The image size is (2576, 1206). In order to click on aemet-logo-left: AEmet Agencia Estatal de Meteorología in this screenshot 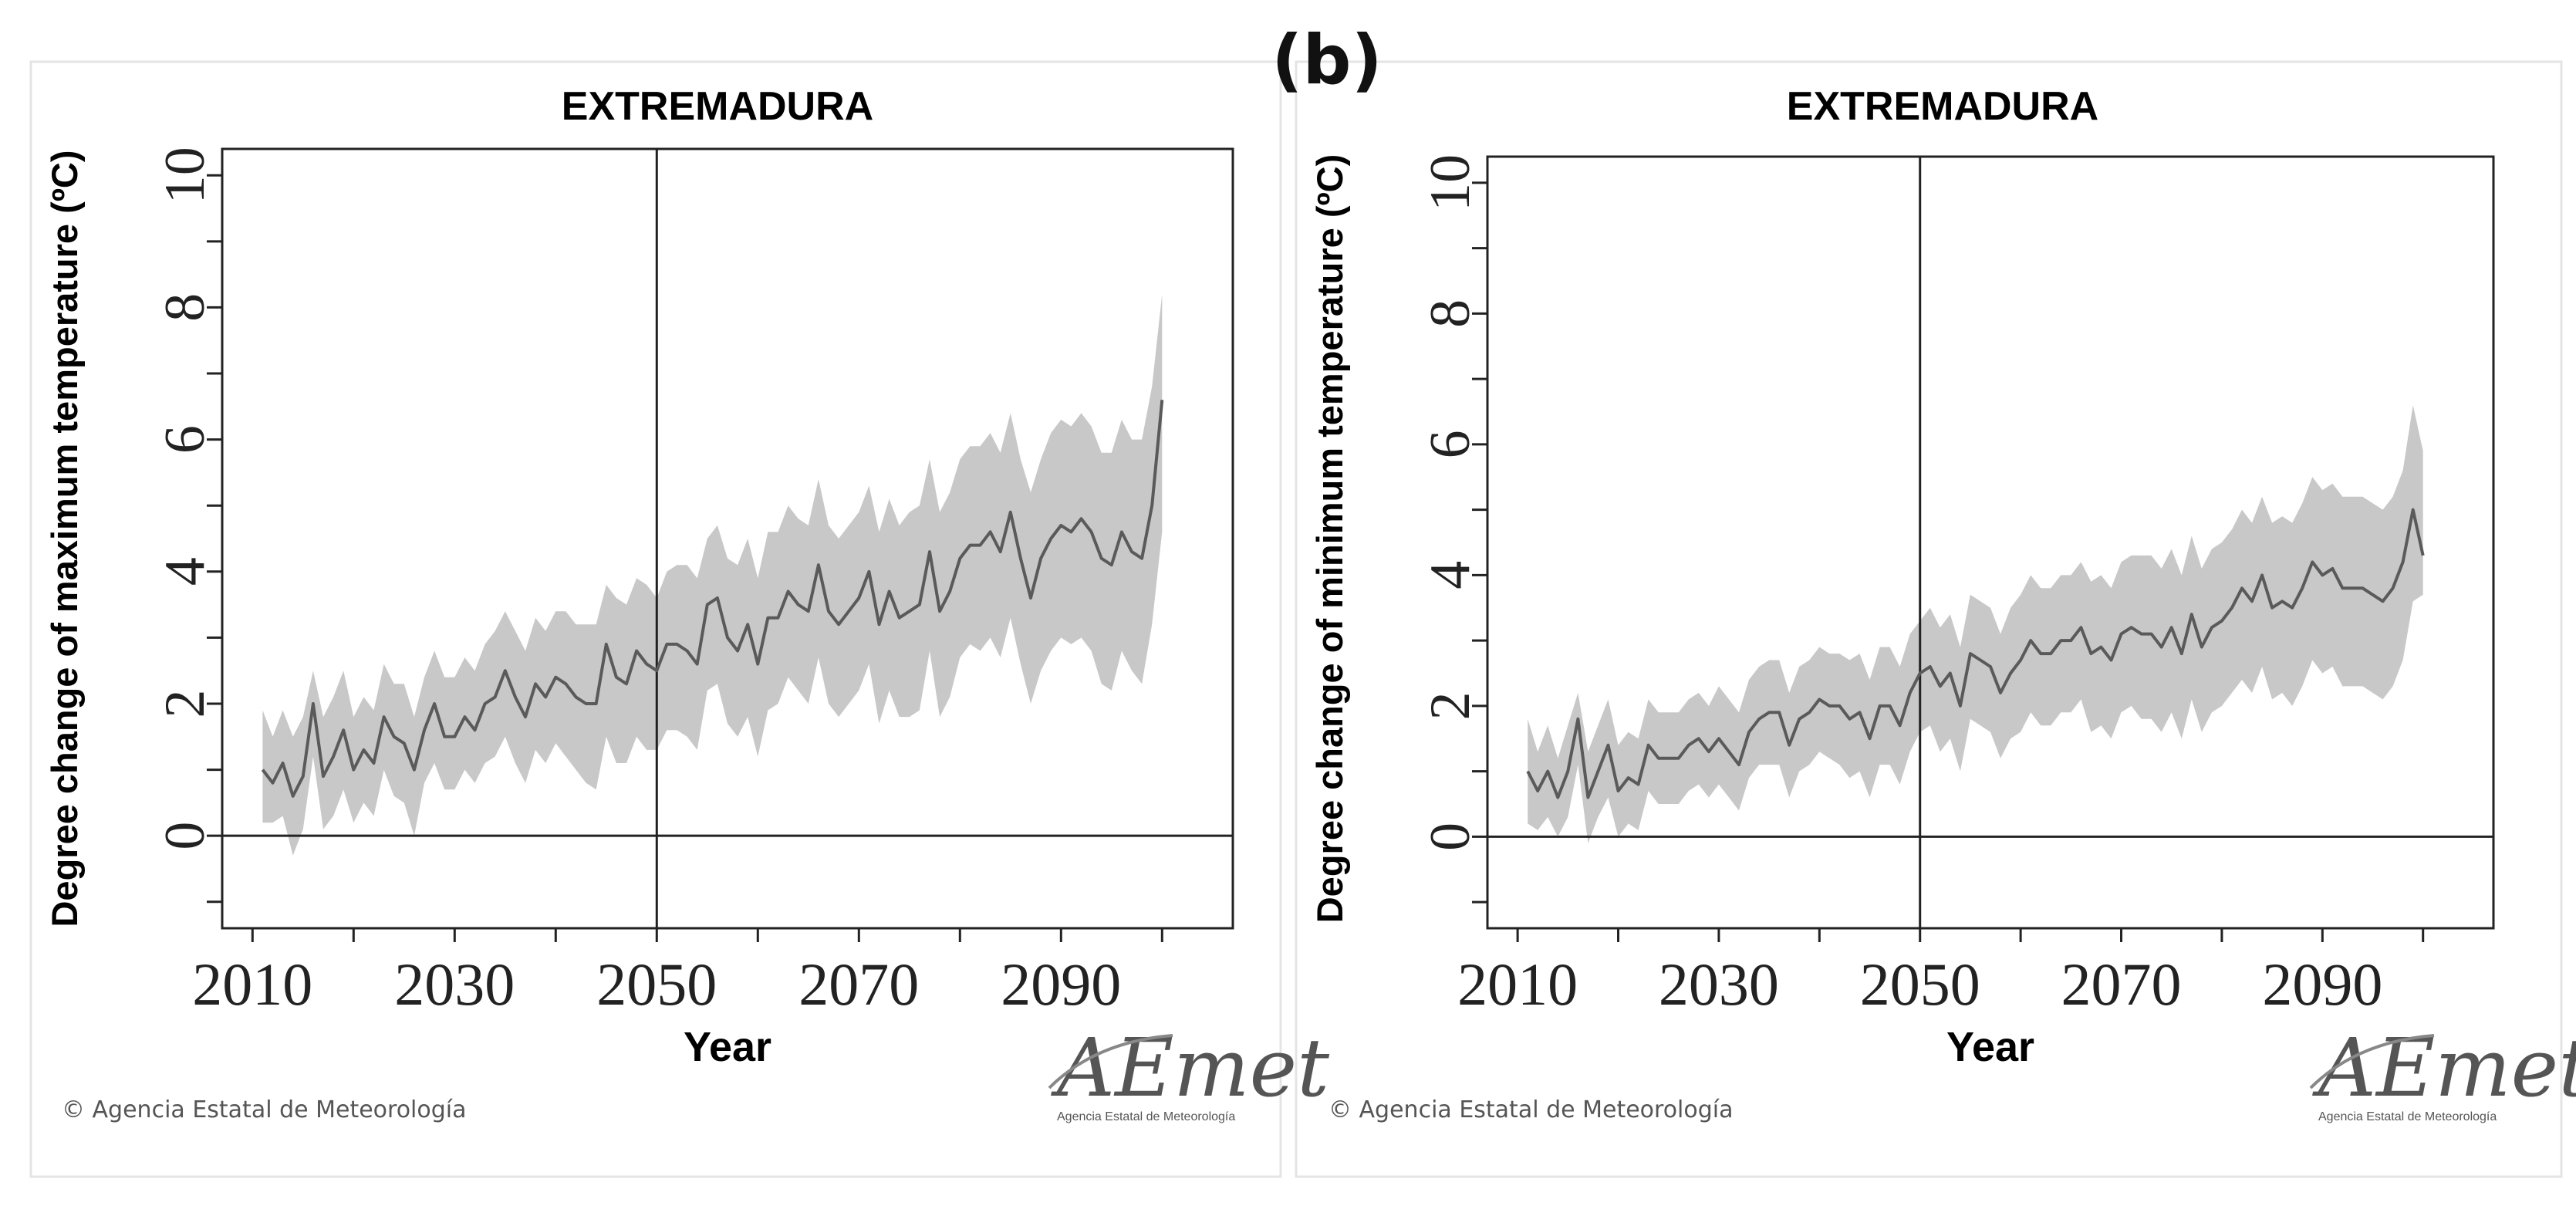, I will do `click(1190, 1072)`.